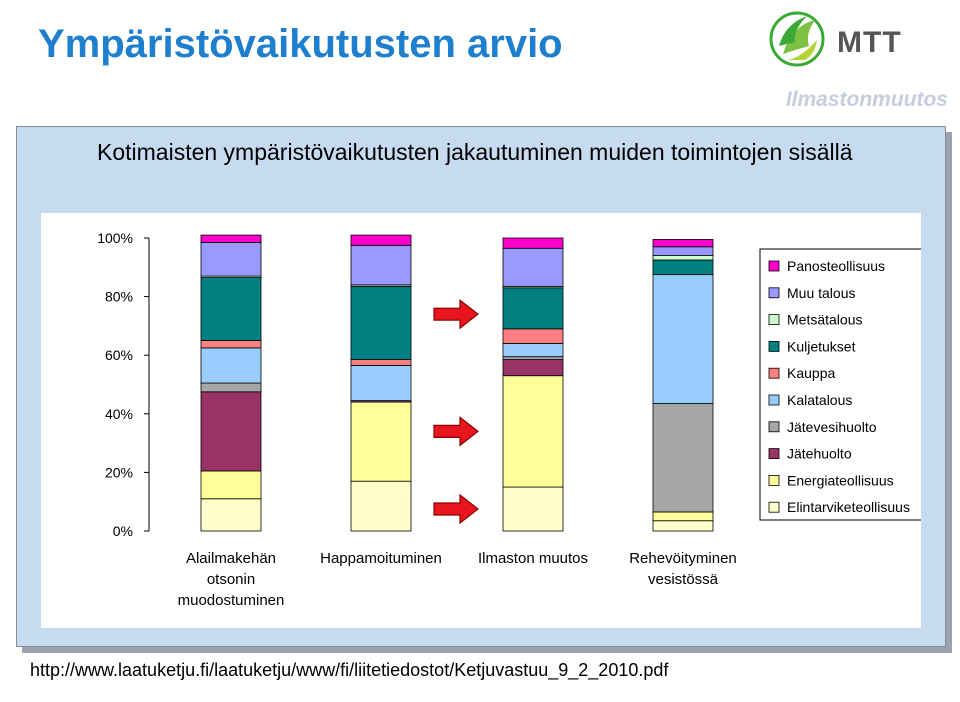 The image size is (960, 702). What do you see at coordinates (231, 579) in the screenshot?
I see `x-category-label: Alailmakehän otsonin muodostuminen` at bounding box center [231, 579].